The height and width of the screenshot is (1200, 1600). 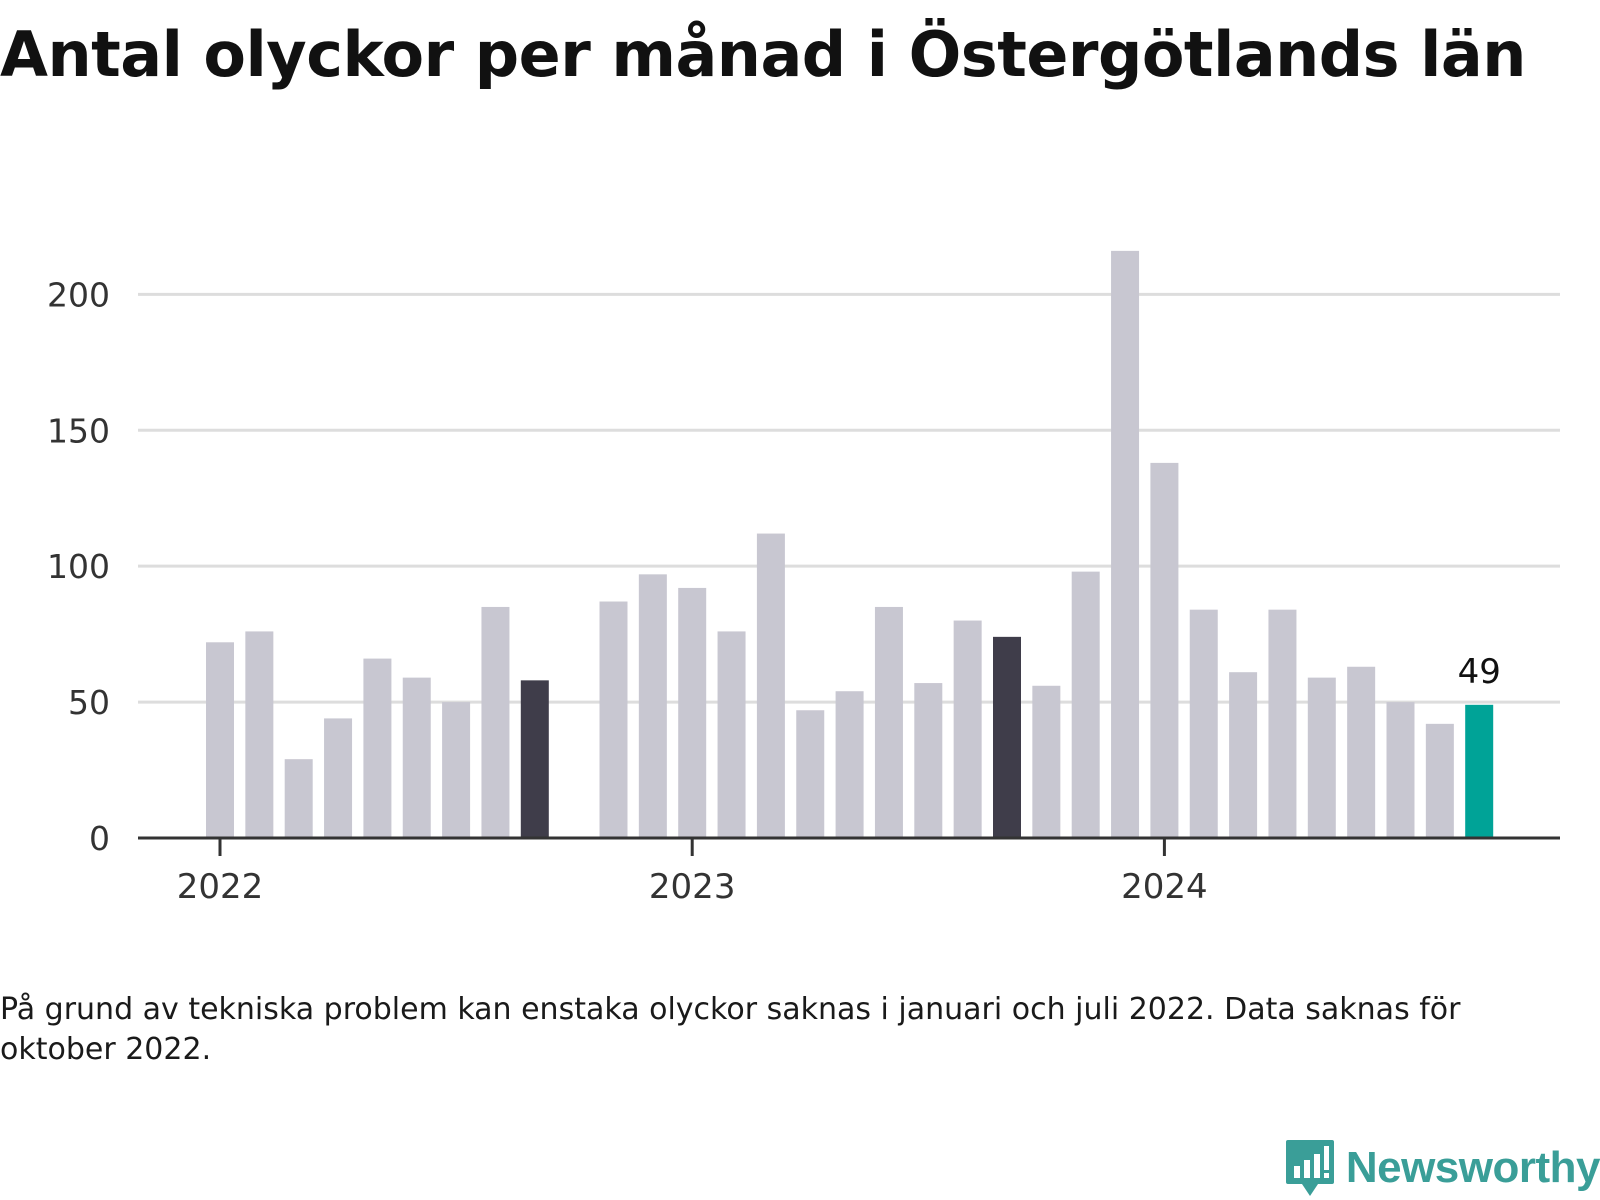 I want to click on y-tick-label: 200, so click(x=78, y=294).